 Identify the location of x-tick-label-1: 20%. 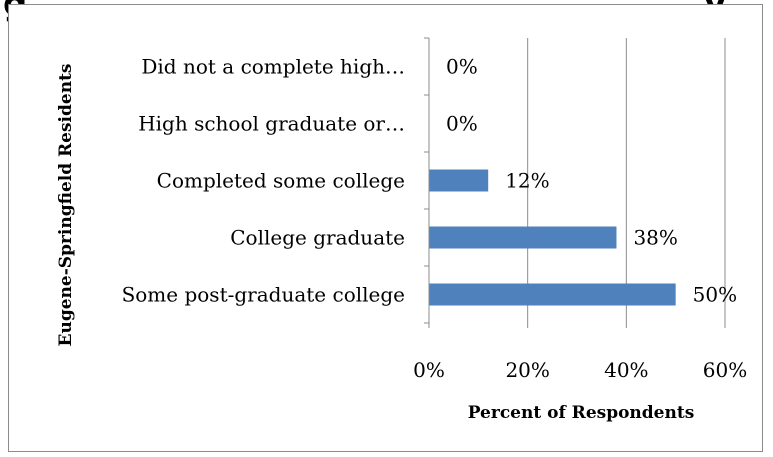
(527, 370).